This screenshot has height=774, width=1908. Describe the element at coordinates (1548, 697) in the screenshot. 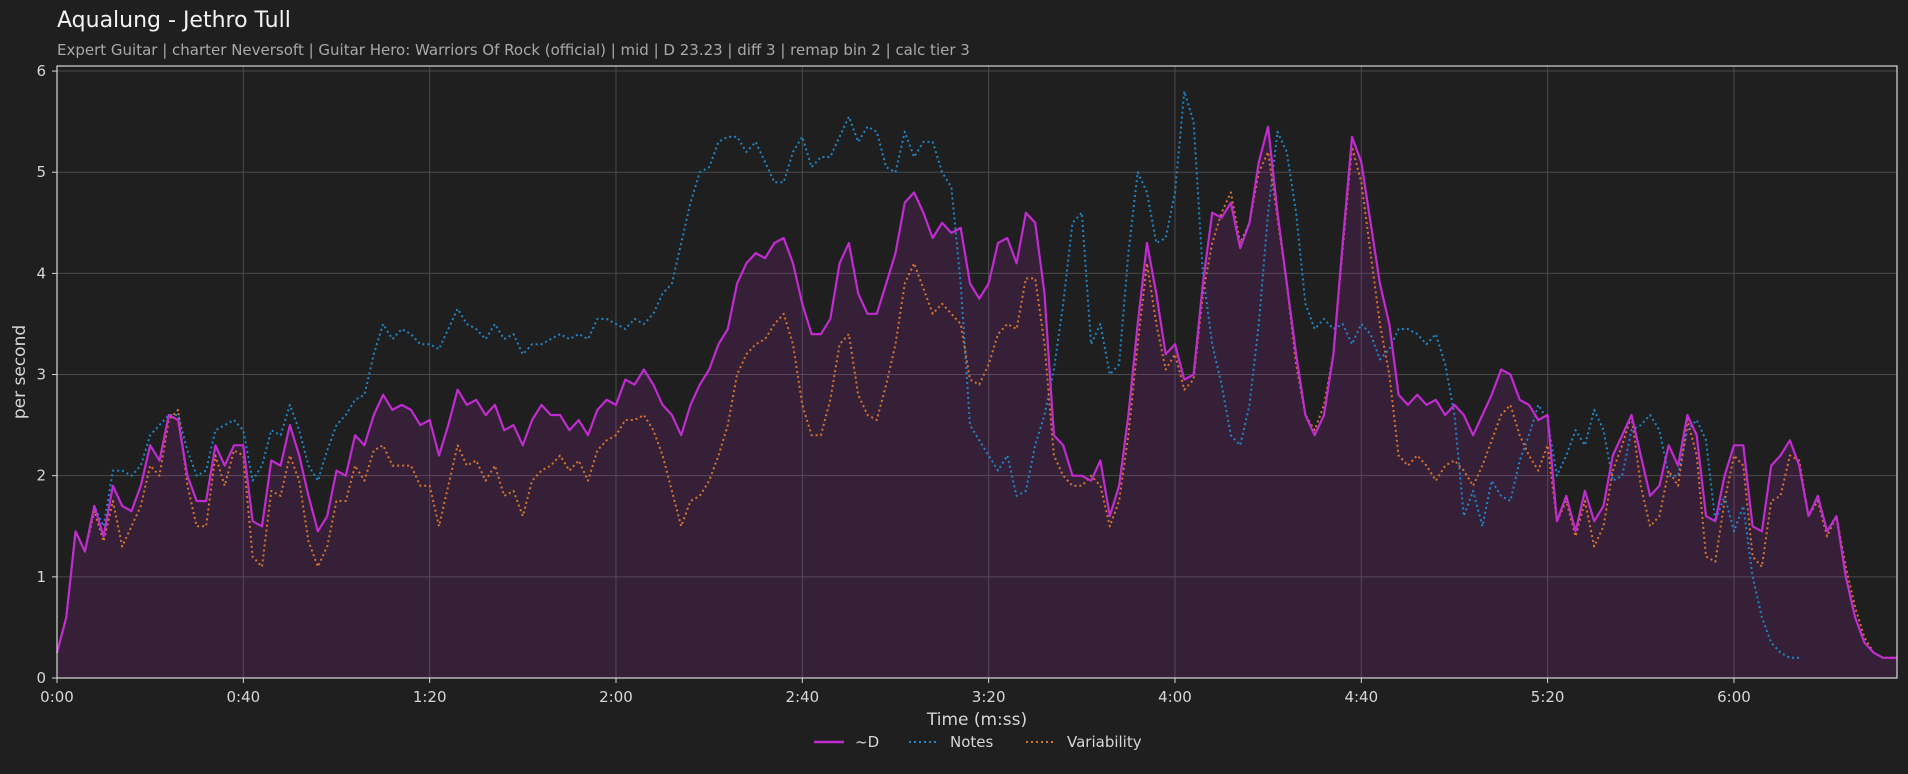

I see `x-tick-label: 5:20` at that location.